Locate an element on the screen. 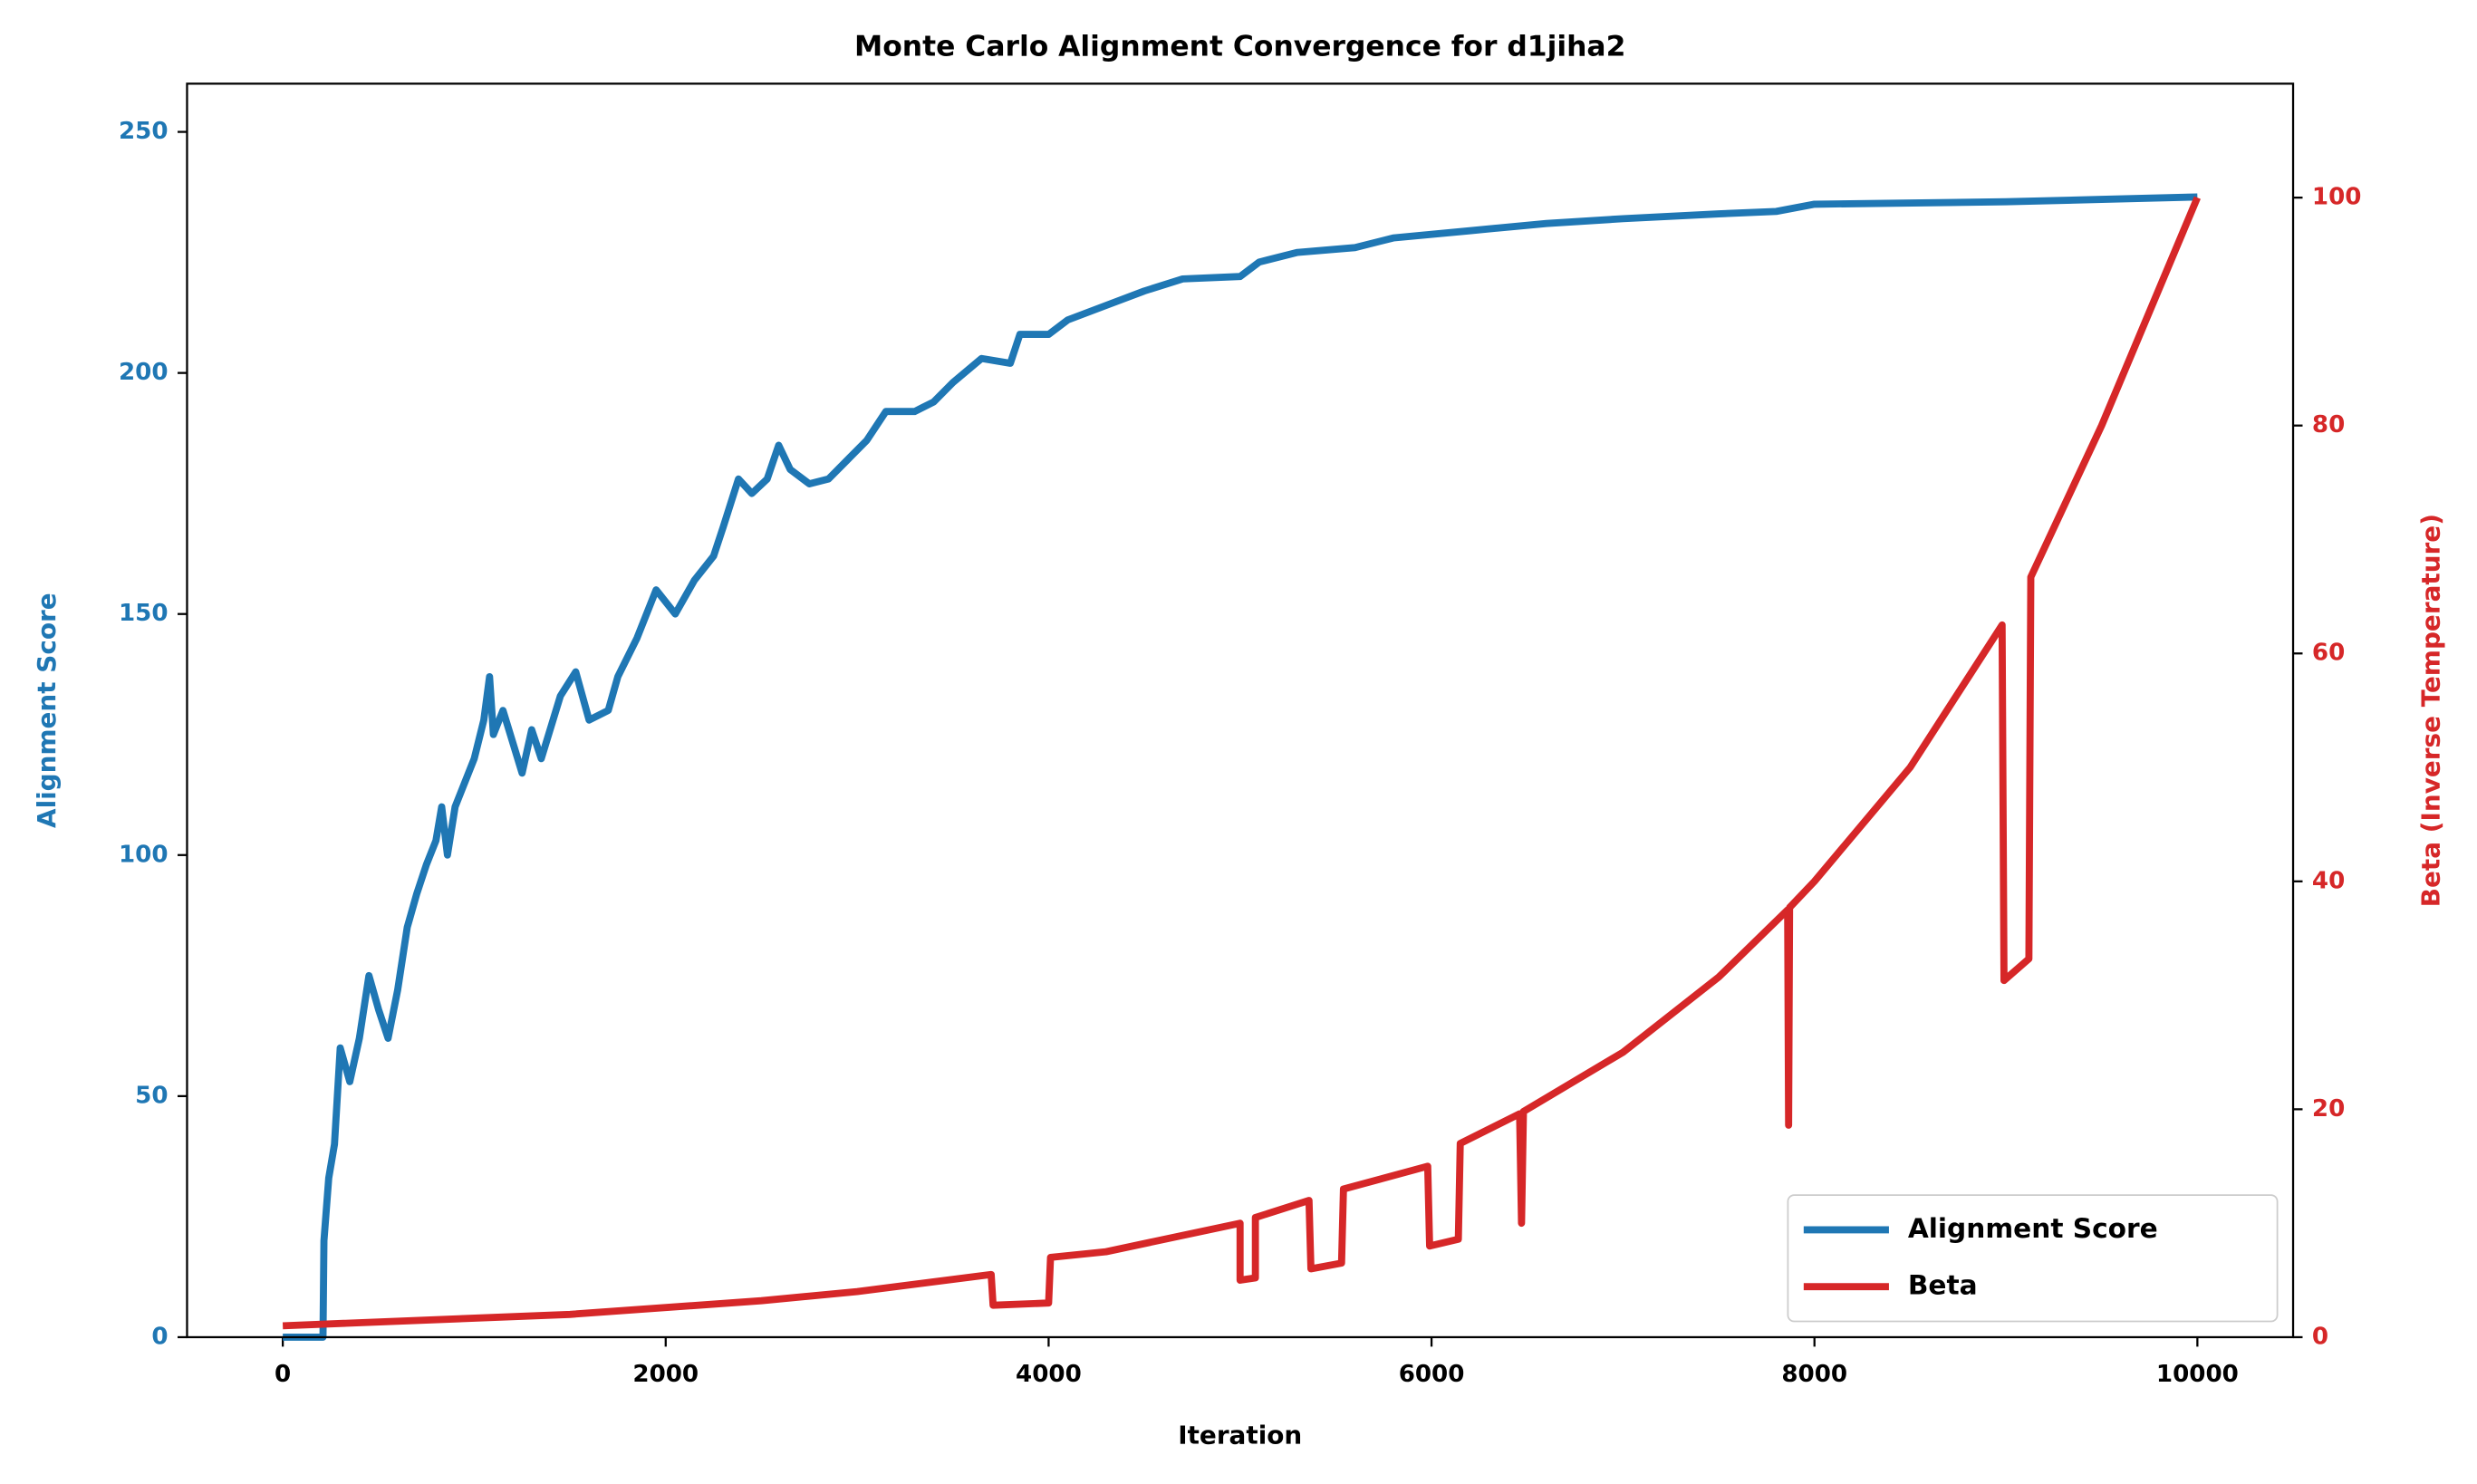 The width and height of the screenshot is (2477, 1484). y2-axis-label: Beta (Inverse Temperature) is located at coordinates (2430, 711).